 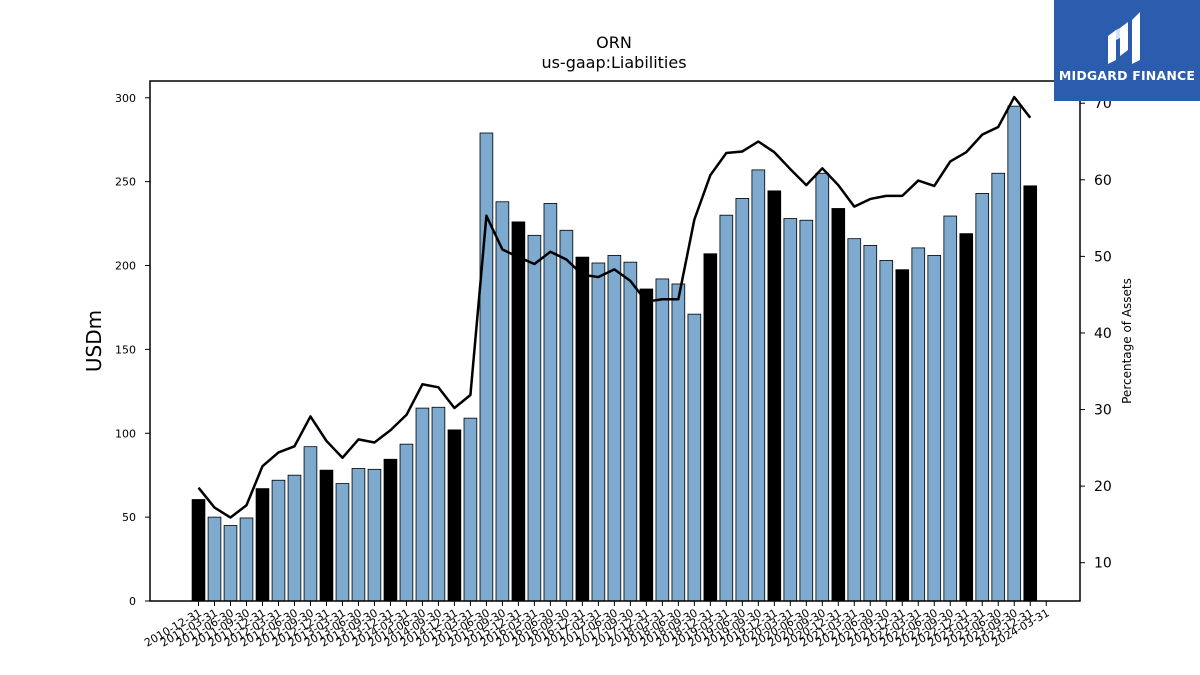 I want to click on y2-tick-label: 50, so click(x=1103, y=257).